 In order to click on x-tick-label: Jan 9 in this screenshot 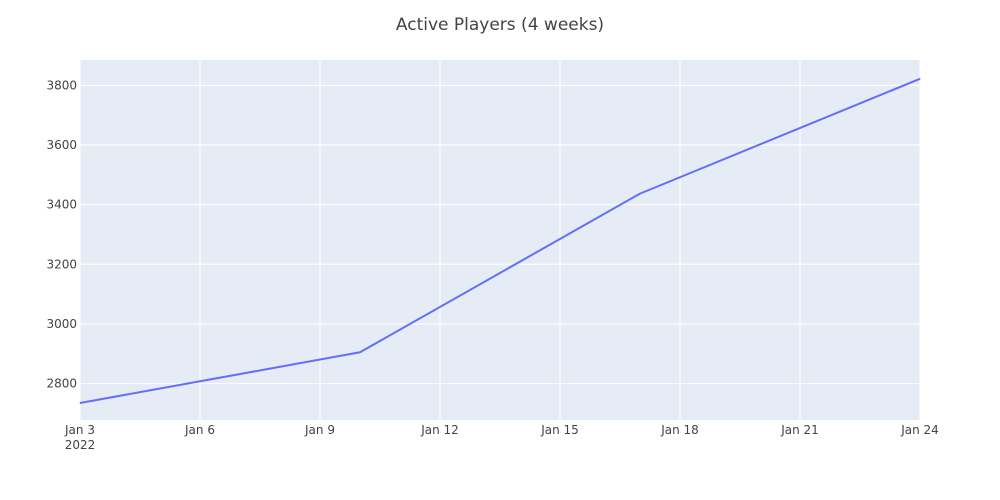, I will do `click(319, 430)`.